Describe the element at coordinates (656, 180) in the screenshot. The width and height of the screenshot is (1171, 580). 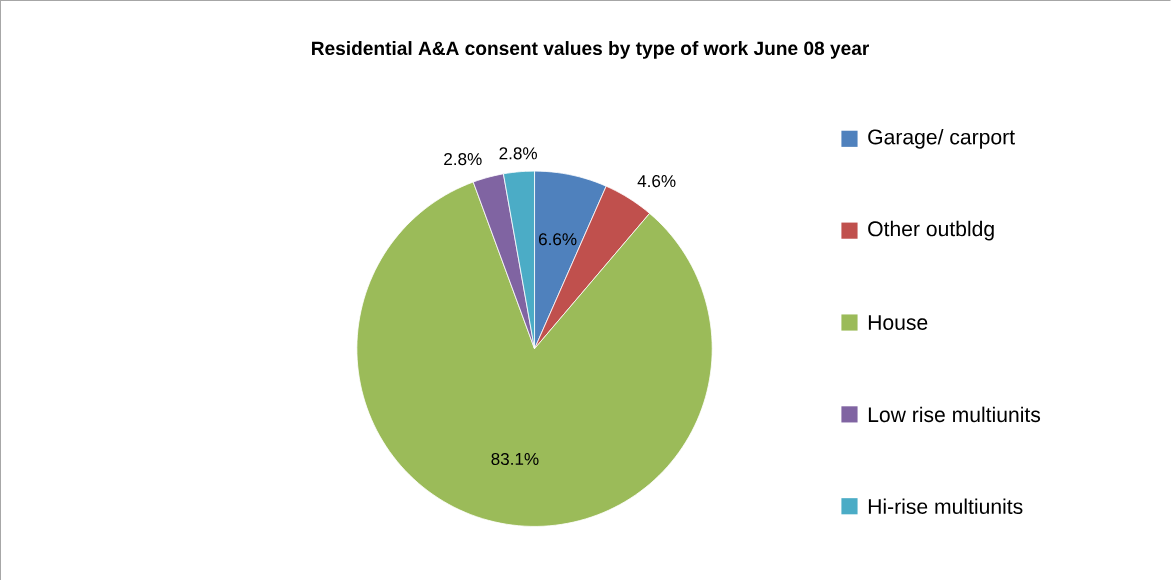
I see `data-label: 4.6%` at that location.